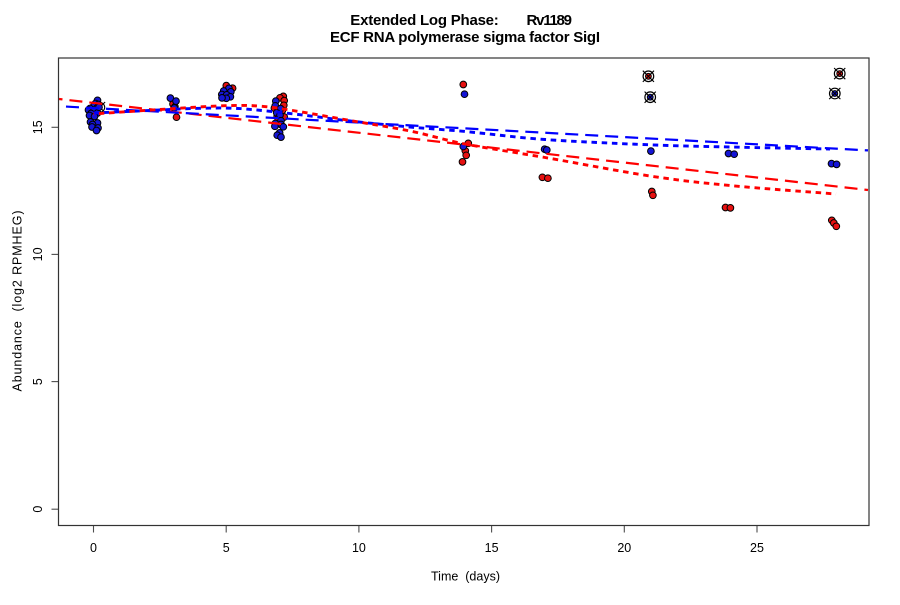  What do you see at coordinates (465, 37) in the screenshot?
I see `svg-text:ECF RNA polymerase sigma facto: ECF RNA polymerase sigma factor SigI` at bounding box center [465, 37].